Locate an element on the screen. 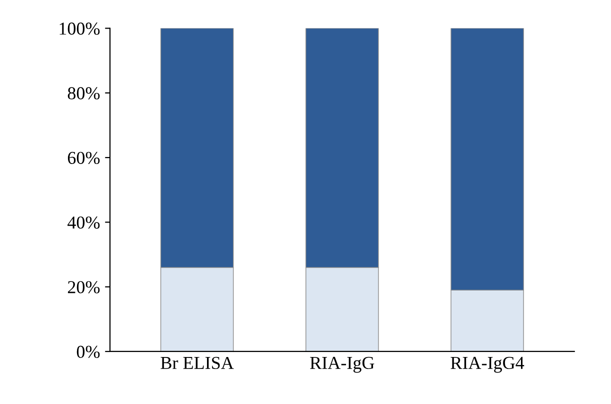  x-tick-label: Br ELISA is located at coordinates (197, 363).